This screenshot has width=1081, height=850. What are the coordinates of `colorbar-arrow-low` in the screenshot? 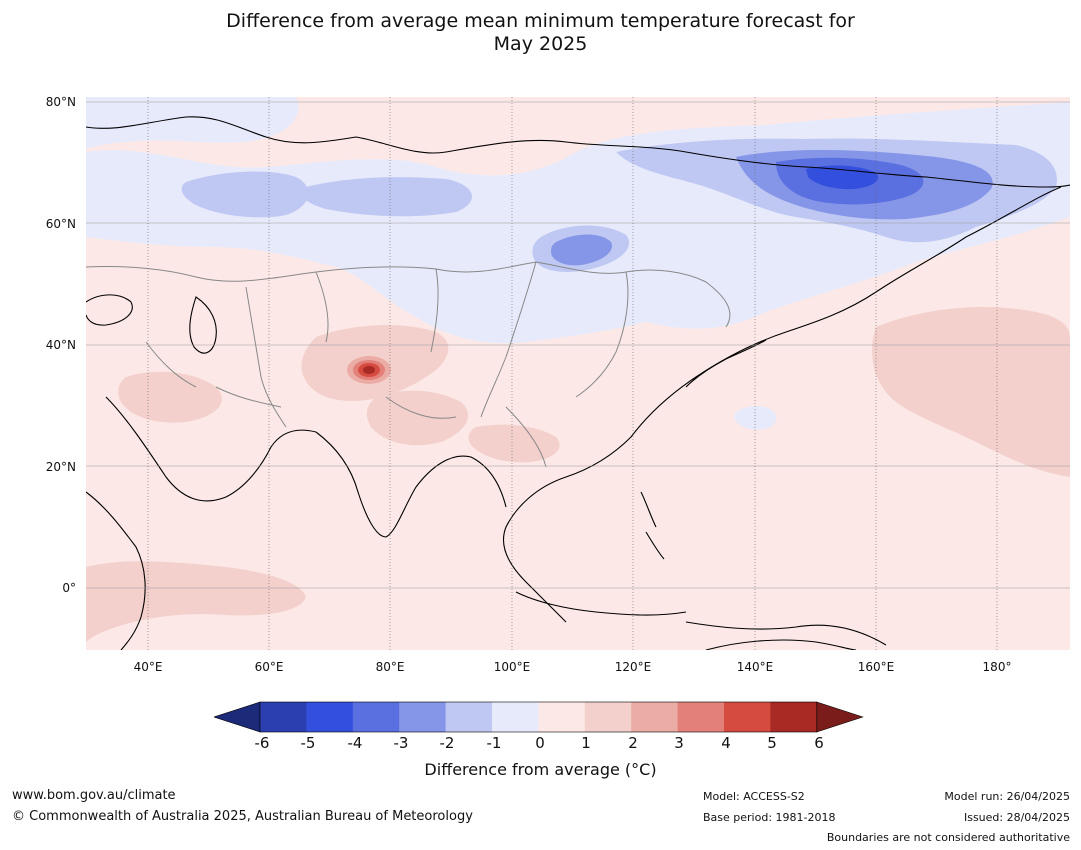 It's located at (237, 717).